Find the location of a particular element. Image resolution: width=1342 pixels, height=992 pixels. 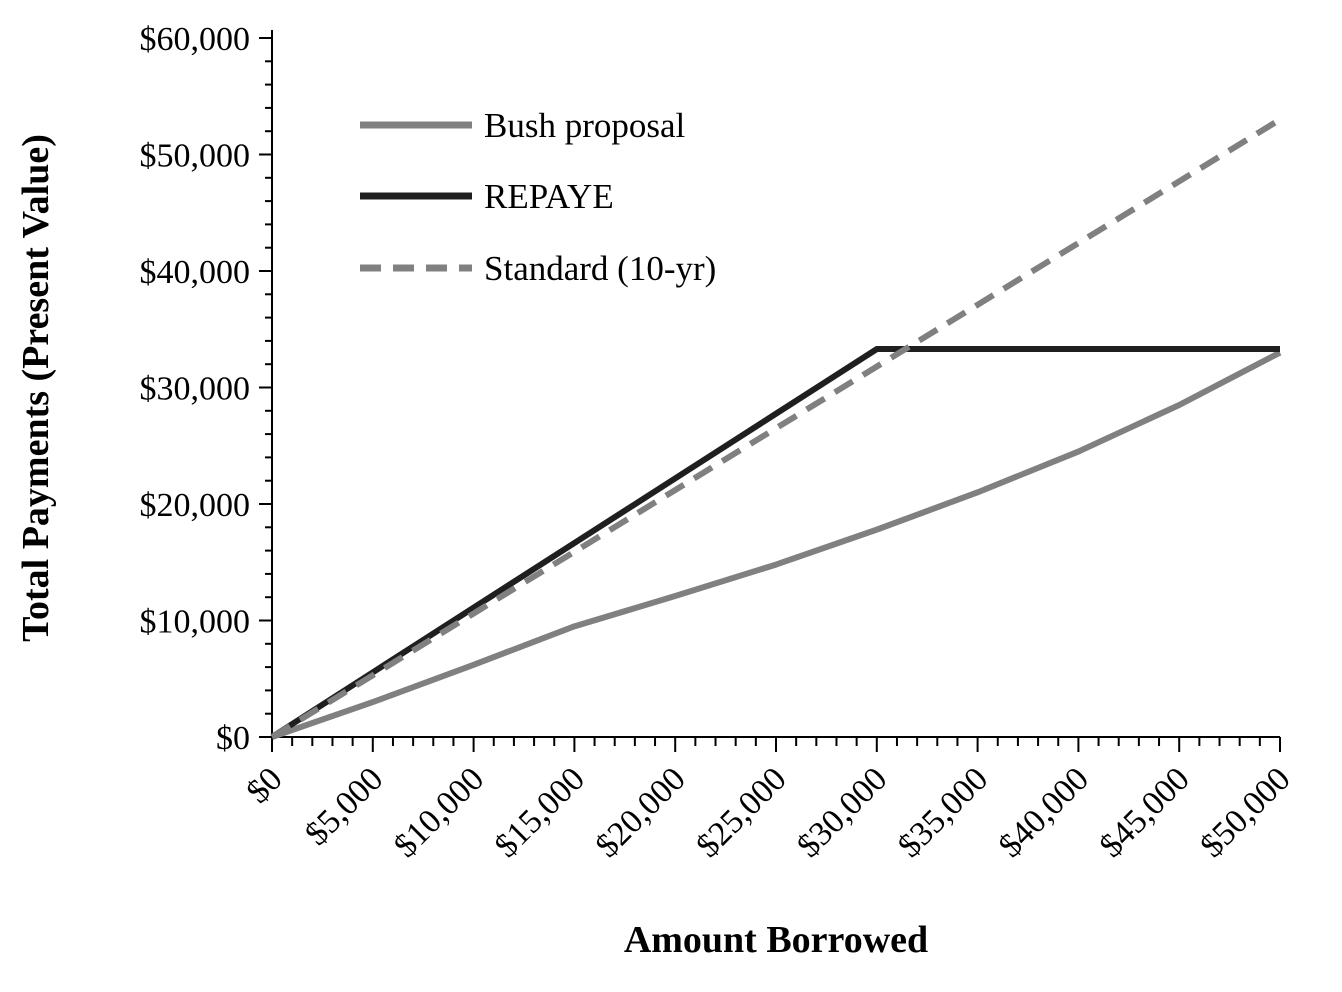

x-tick-label: $40,000 is located at coordinates (1044, 812).